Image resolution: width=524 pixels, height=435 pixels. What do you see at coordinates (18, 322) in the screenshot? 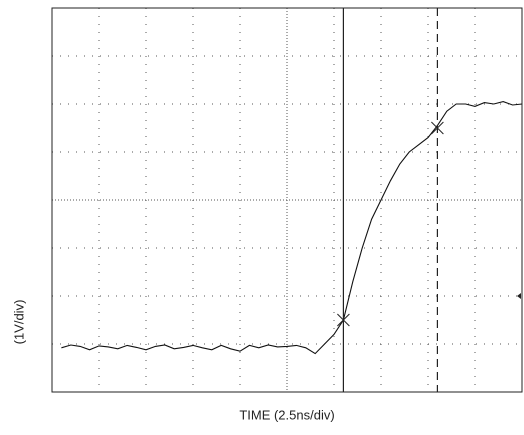
I see `y-axis-label: (1V/div)` at bounding box center [18, 322].